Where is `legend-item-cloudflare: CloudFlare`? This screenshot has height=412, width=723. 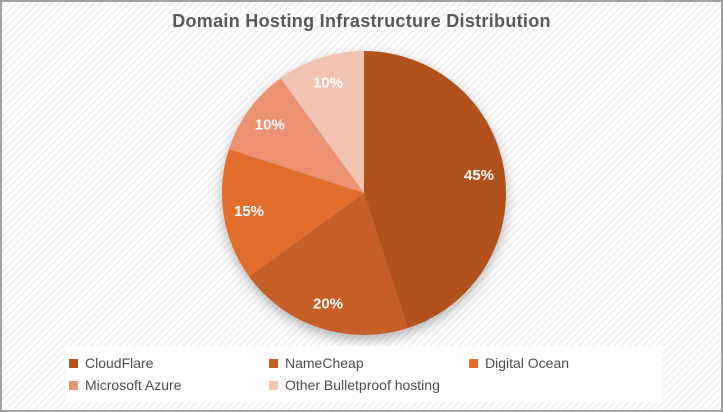
legend-item-cloudflare: CloudFlare is located at coordinates (169, 363).